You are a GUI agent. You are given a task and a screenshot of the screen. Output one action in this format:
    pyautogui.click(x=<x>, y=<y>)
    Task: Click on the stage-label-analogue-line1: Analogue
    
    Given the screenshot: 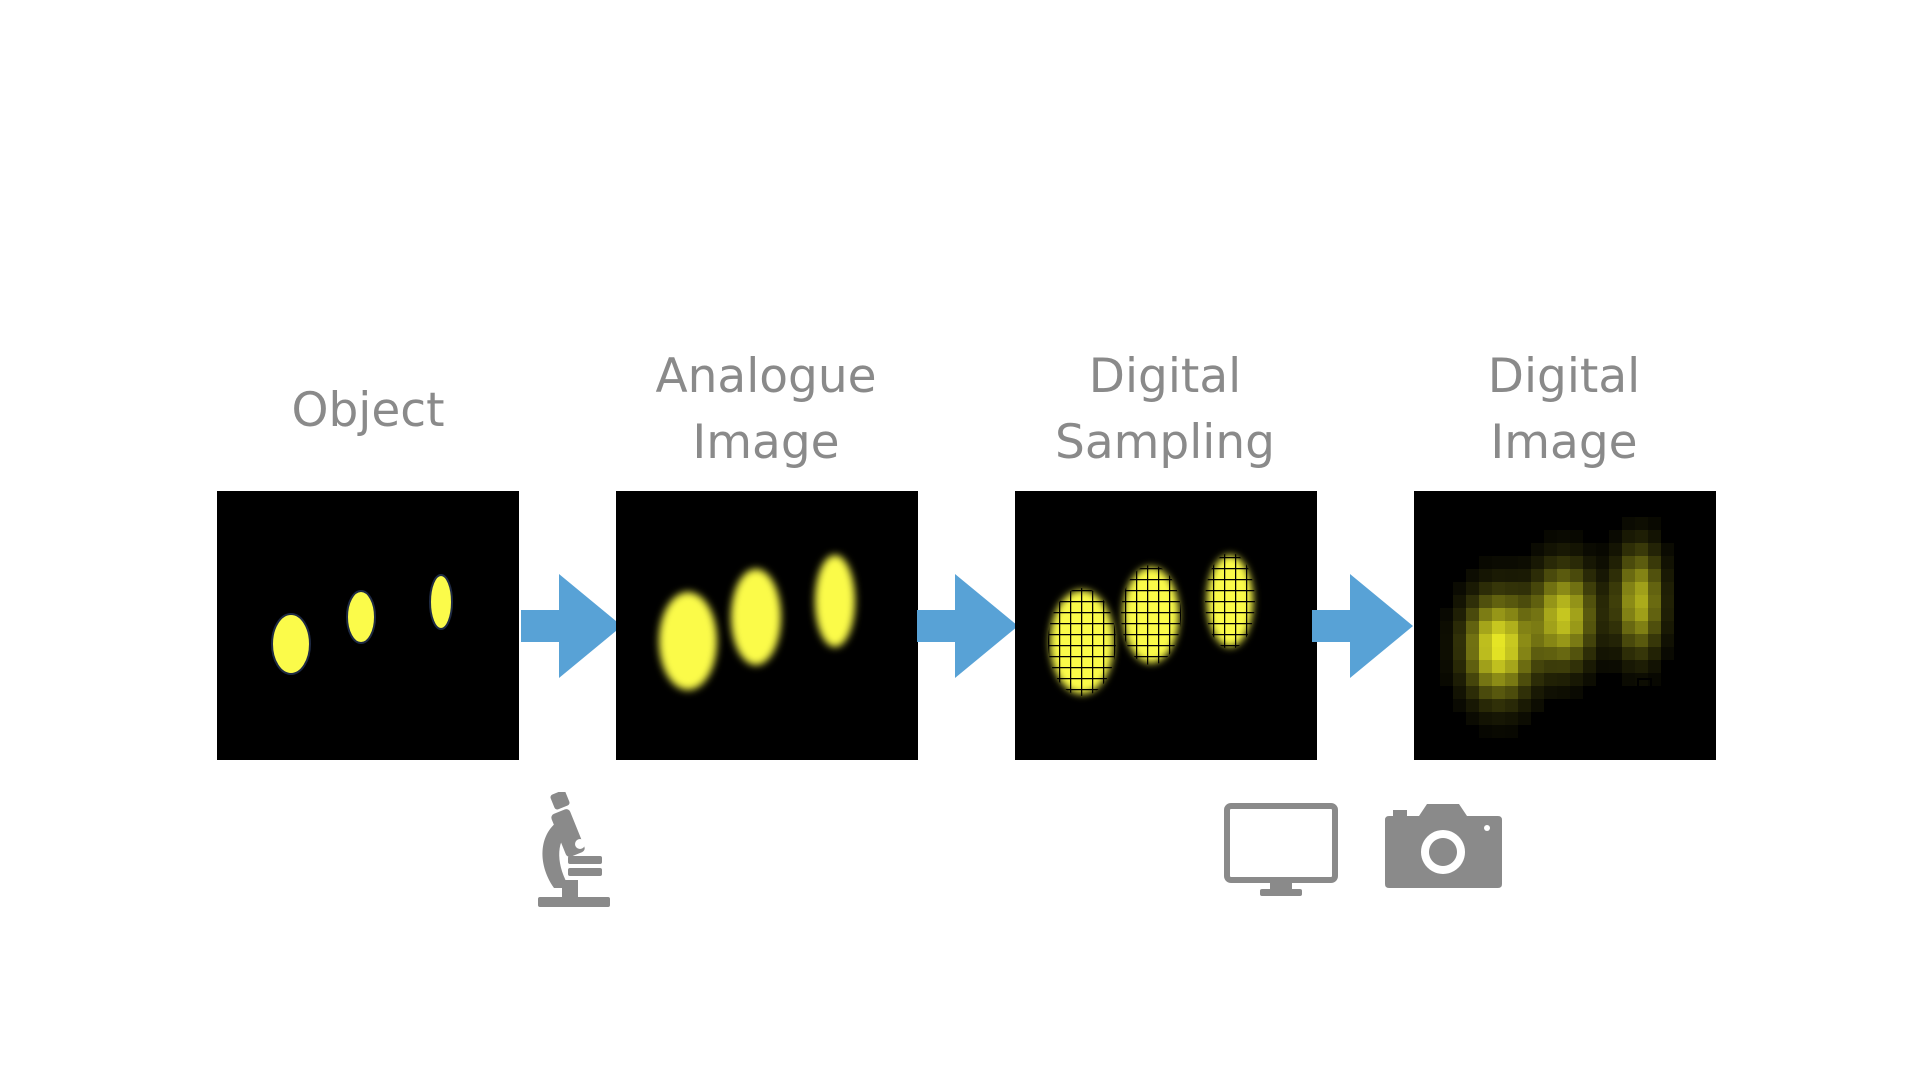 What is the action you would take?
    pyautogui.click(x=766, y=376)
    